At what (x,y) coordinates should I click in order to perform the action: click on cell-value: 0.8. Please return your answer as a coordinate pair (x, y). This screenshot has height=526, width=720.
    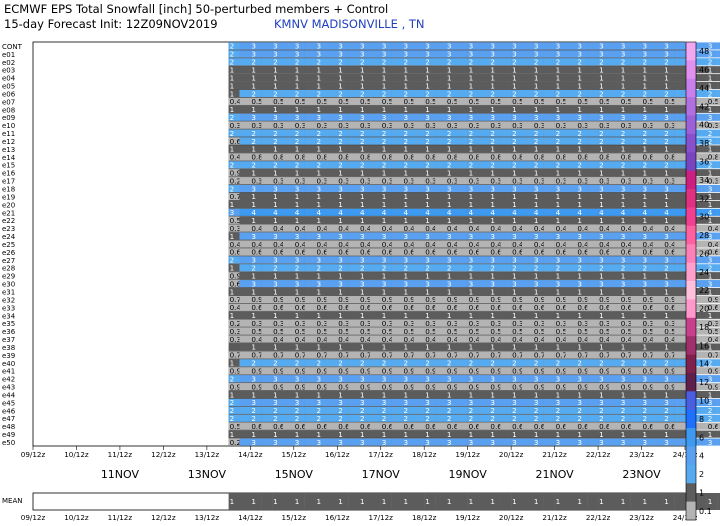
    Looking at the image, I should click on (388, 157).